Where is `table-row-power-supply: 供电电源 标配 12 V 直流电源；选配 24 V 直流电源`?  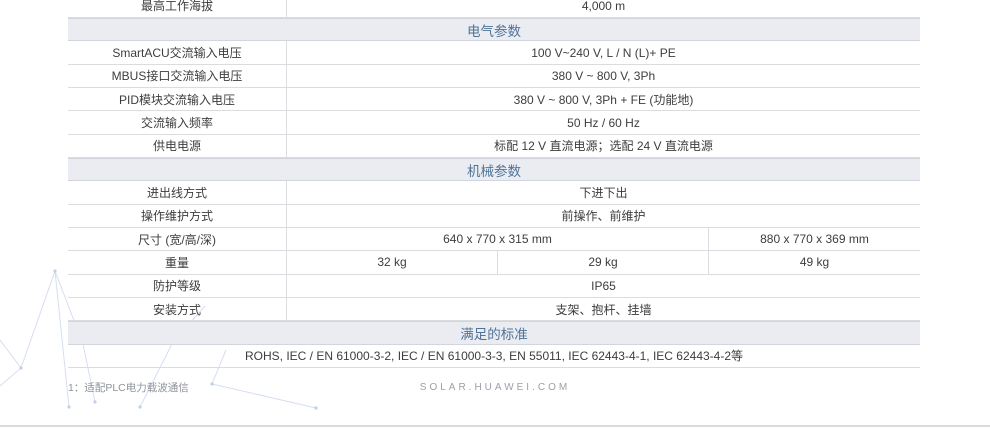
table-row-power-supply: 供电电源 标配 12 V 直流电源；选配 24 V 直流电源 is located at coordinates (494, 146).